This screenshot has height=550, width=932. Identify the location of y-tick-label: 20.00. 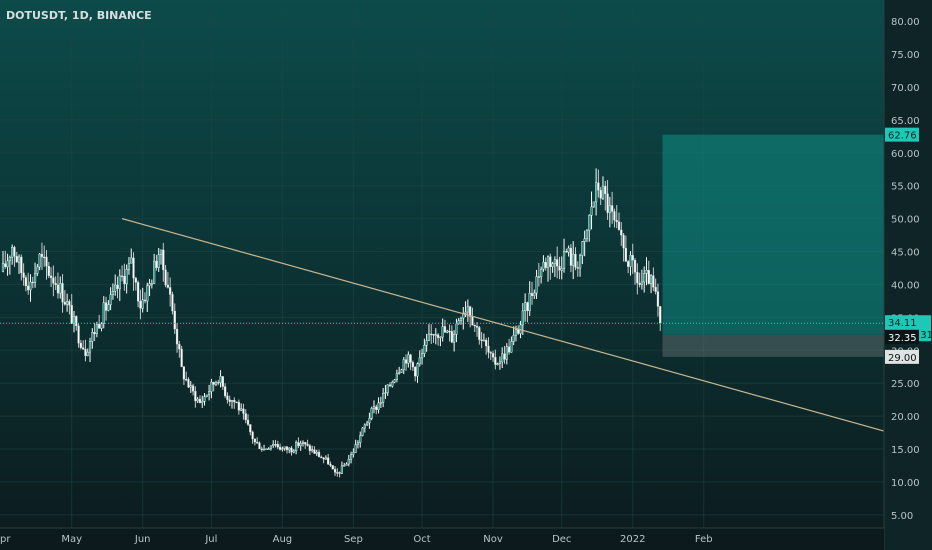
(905, 417).